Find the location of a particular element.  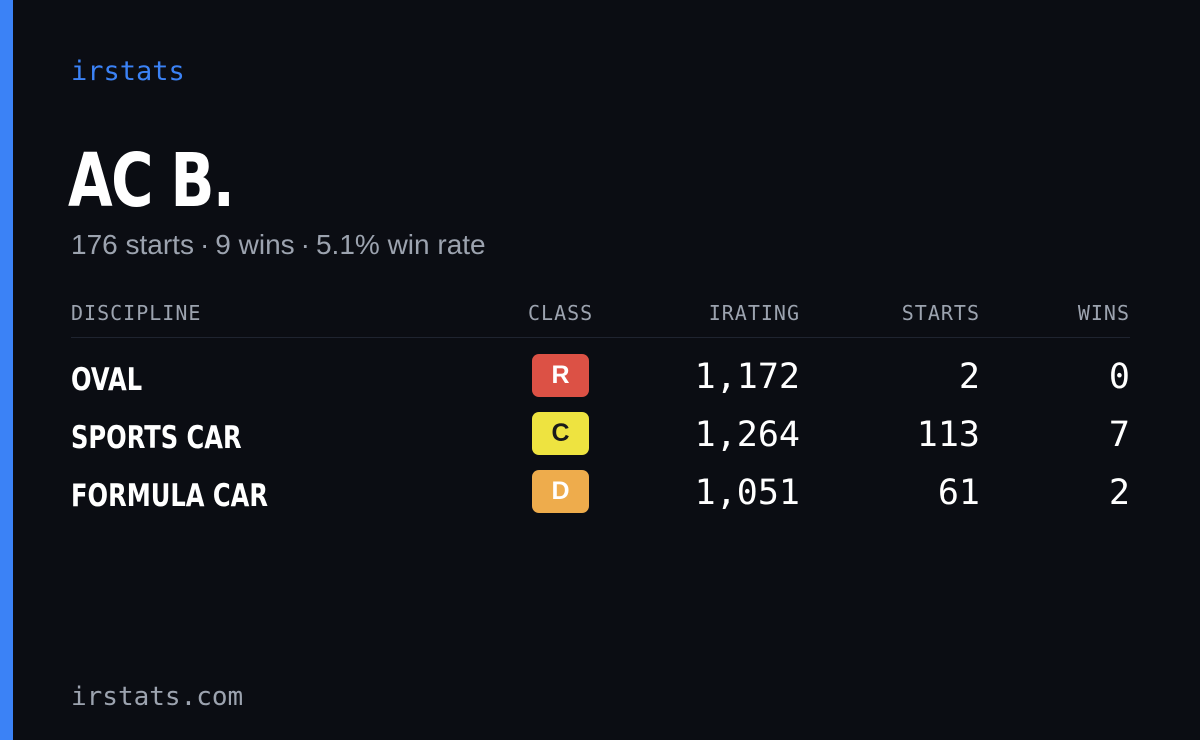

header-discipline: DISCIPLINE is located at coordinates (136, 313).